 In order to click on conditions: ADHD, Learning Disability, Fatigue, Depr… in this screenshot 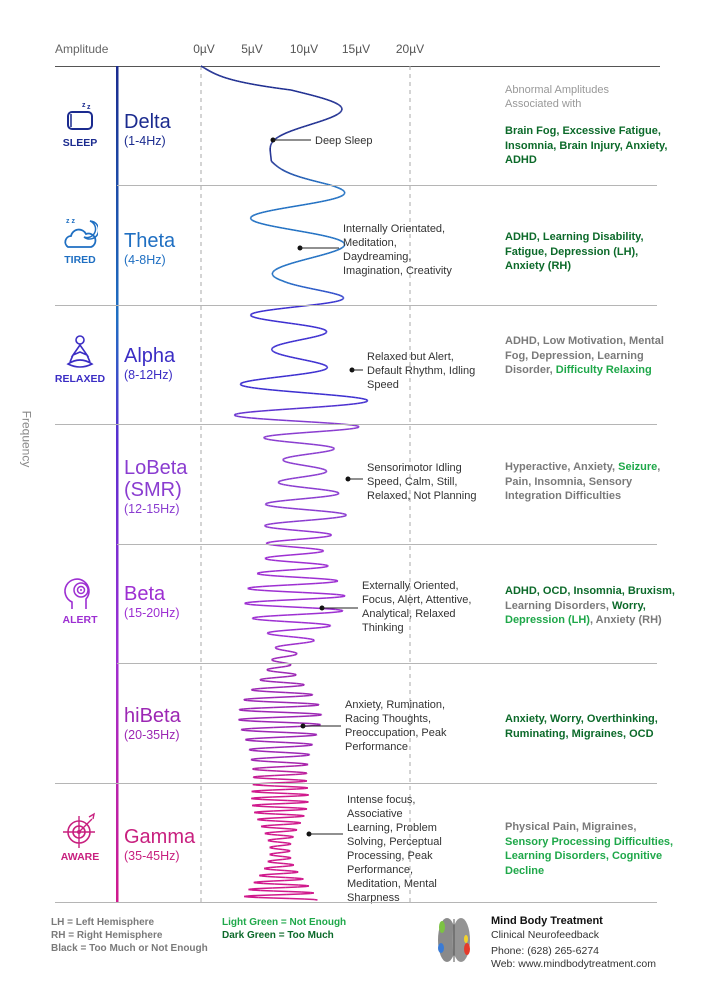, I will do `click(590, 252)`.